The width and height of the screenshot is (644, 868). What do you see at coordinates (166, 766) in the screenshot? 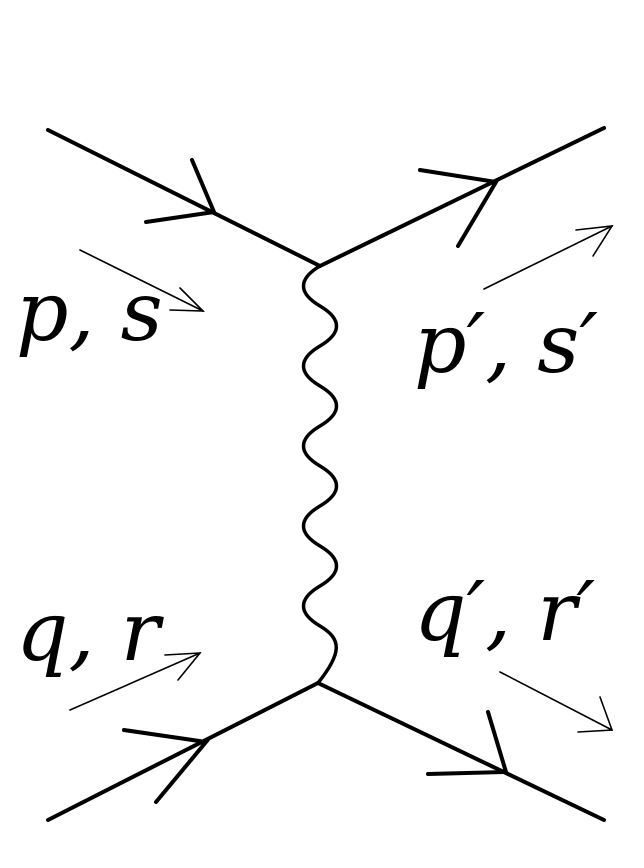
I see `incoming-bottom-arrowhead` at bounding box center [166, 766].